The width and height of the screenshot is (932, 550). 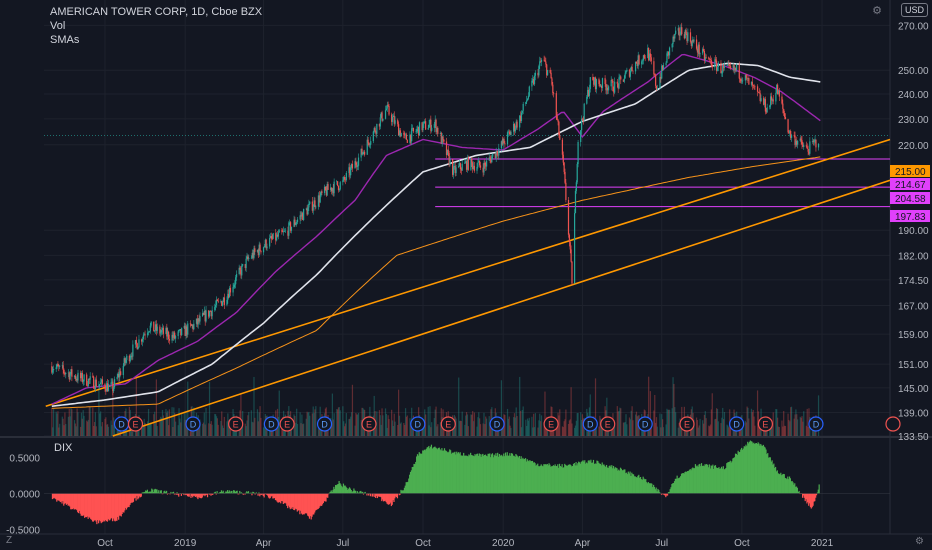 I want to click on dividend-marker, so click(x=590, y=424).